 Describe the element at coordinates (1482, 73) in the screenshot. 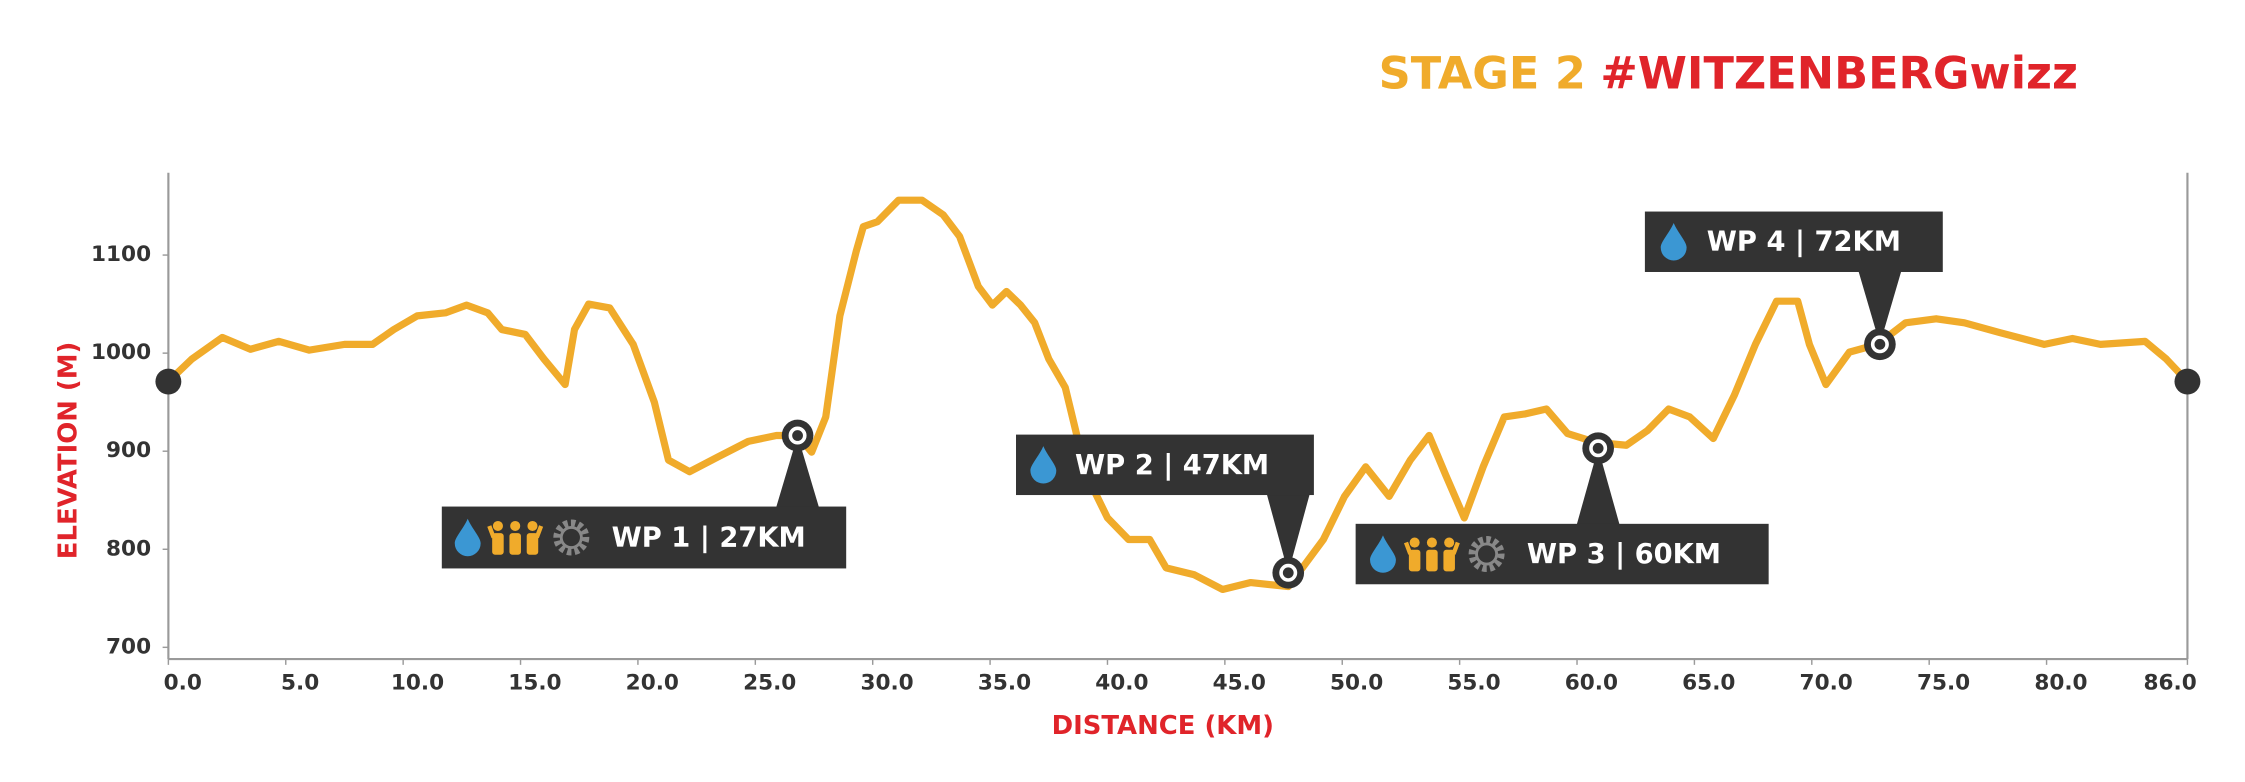

I see `title-stage: STAGE 2` at that location.